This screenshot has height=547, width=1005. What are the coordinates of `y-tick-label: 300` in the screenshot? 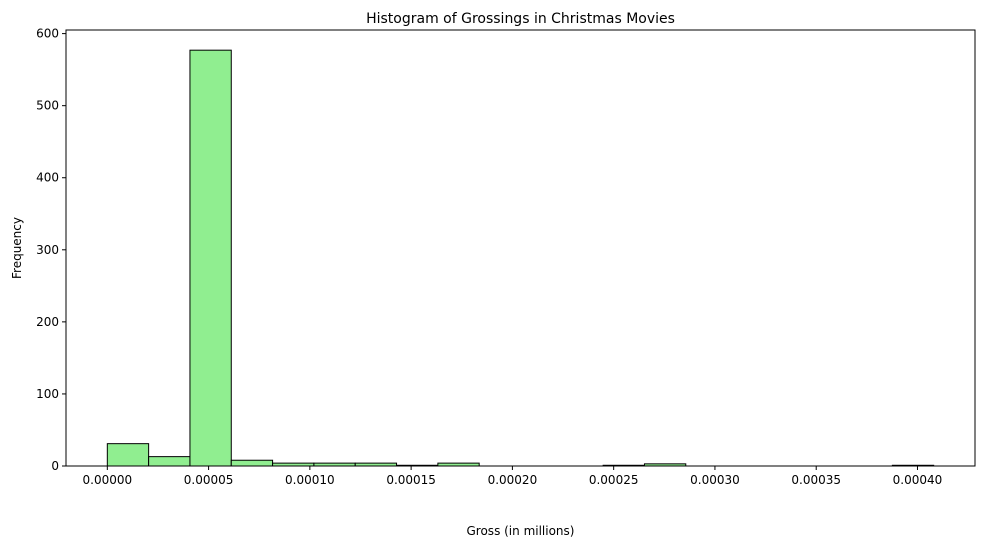 It's located at (47, 250).